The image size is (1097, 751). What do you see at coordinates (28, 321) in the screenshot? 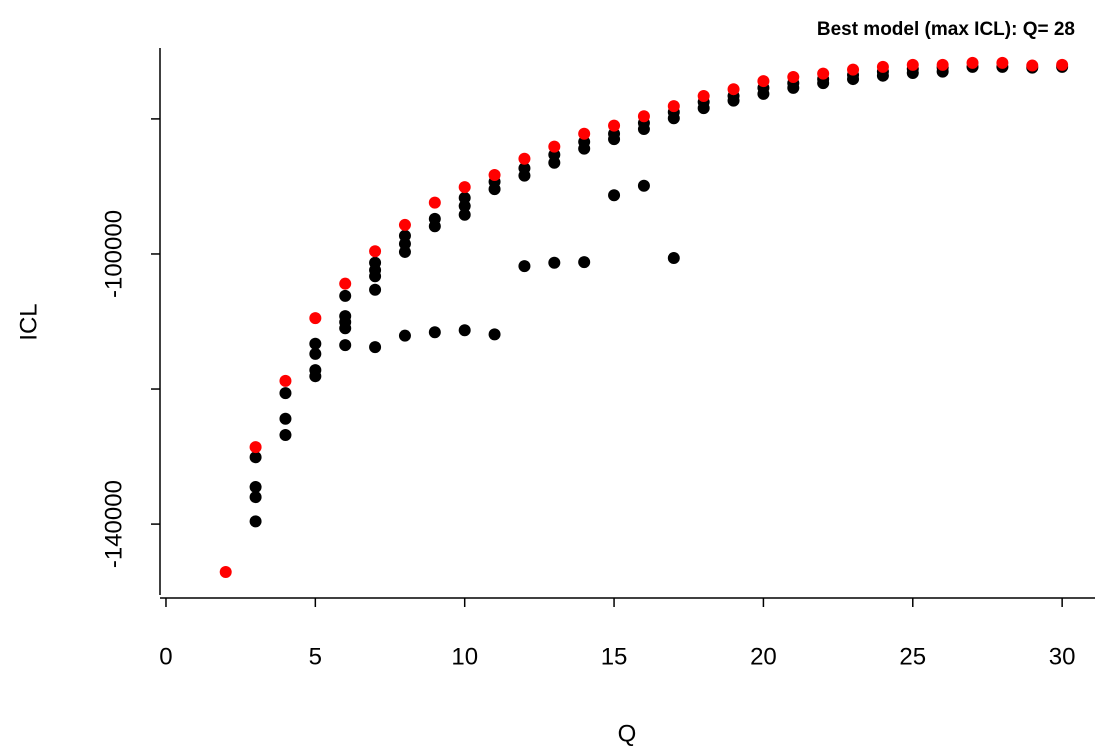
I see `y-axis-label: ICL` at bounding box center [28, 321].